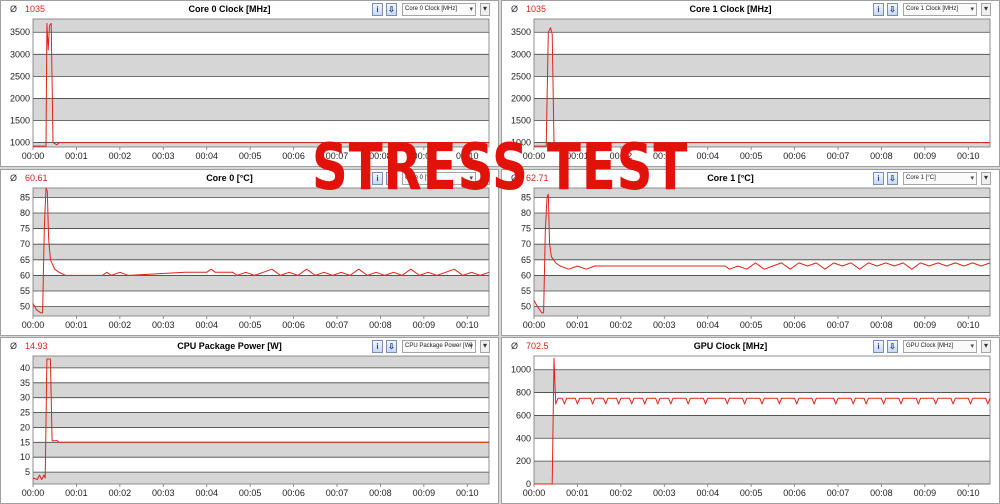 This screenshot has height=504, width=1000. Describe the element at coordinates (20, 32) in the screenshot. I see `y-tick-label: 3500` at that location.